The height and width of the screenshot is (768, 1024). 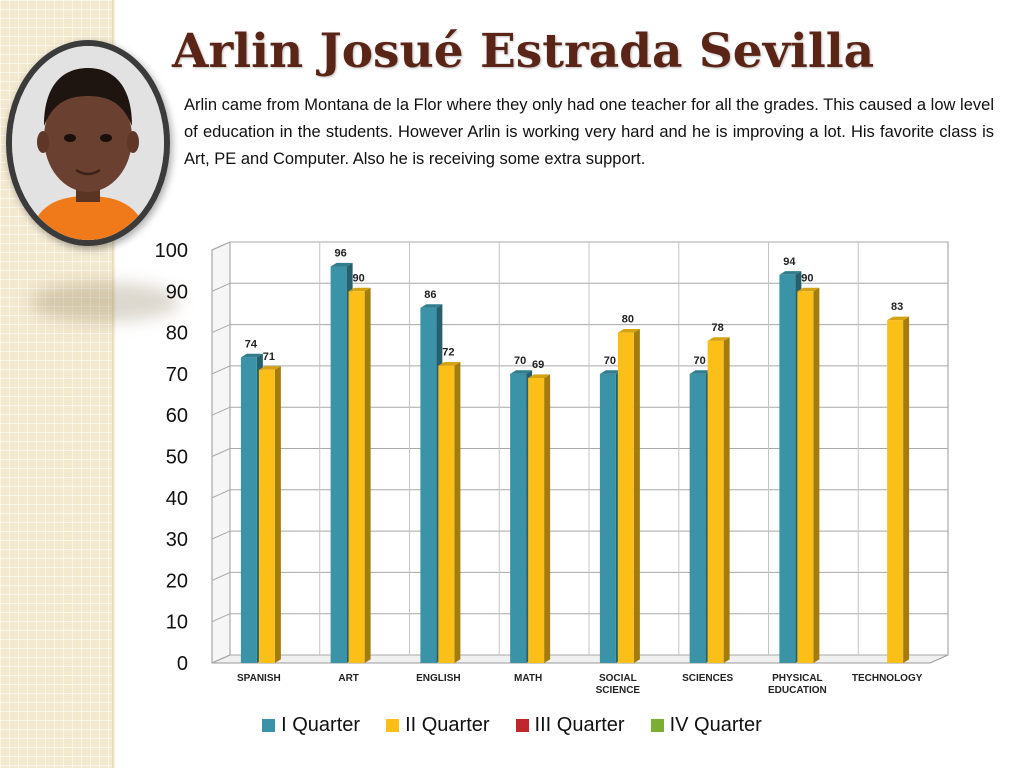 What do you see at coordinates (177, 499) in the screenshot?
I see `y-tick-label: 40` at bounding box center [177, 499].